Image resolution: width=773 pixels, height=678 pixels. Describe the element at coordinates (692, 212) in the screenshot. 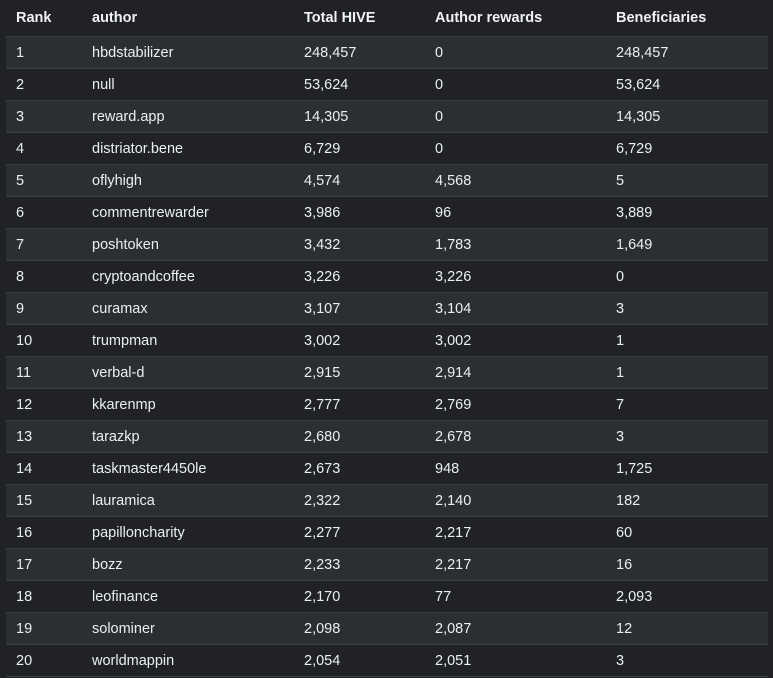

I see `cell-beneficiaries: 3,889` at that location.